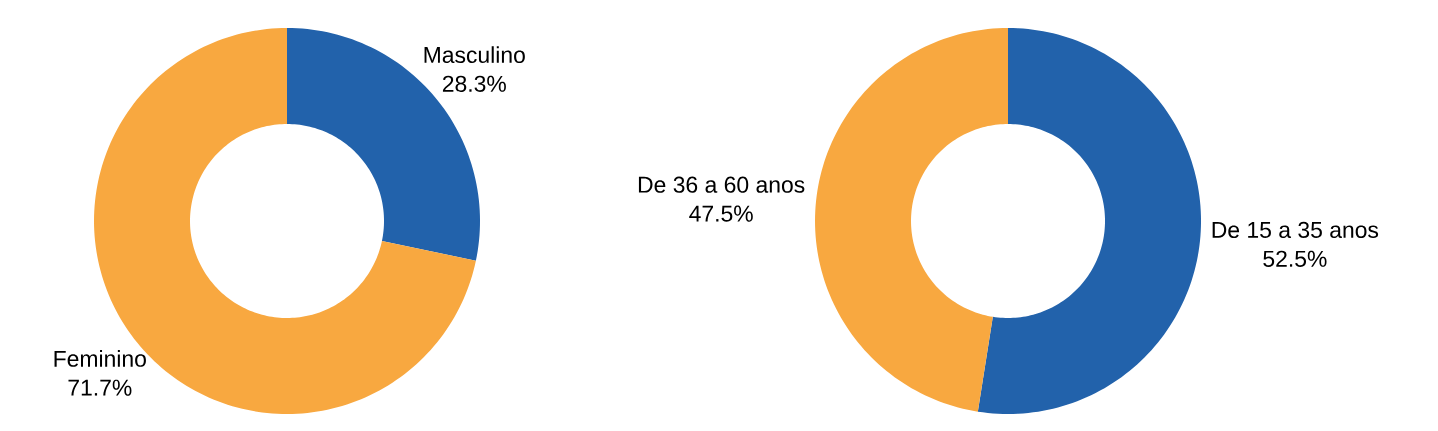  I want to click on data-label: 28.3%, so click(474, 83).